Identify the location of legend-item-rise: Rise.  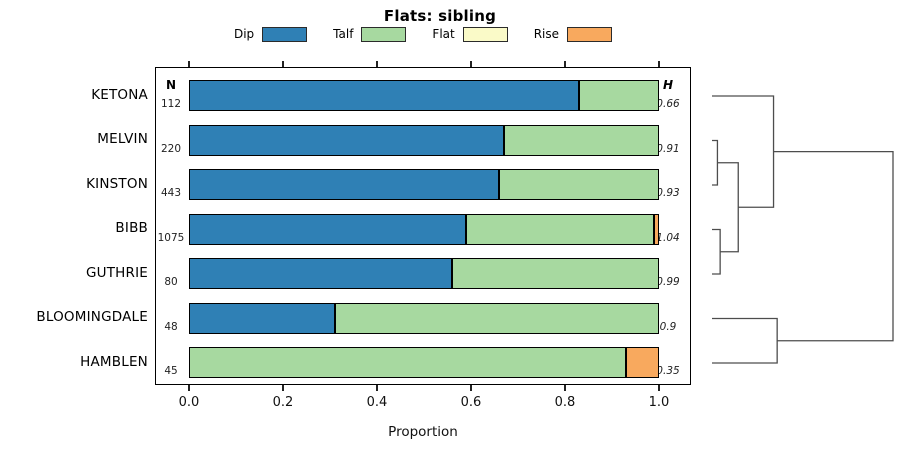
(573, 34).